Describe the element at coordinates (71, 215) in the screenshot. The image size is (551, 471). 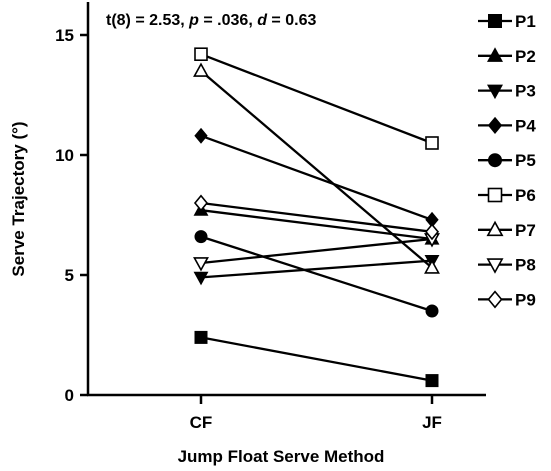
I see `y-ticks: 0 5 10 15` at that location.